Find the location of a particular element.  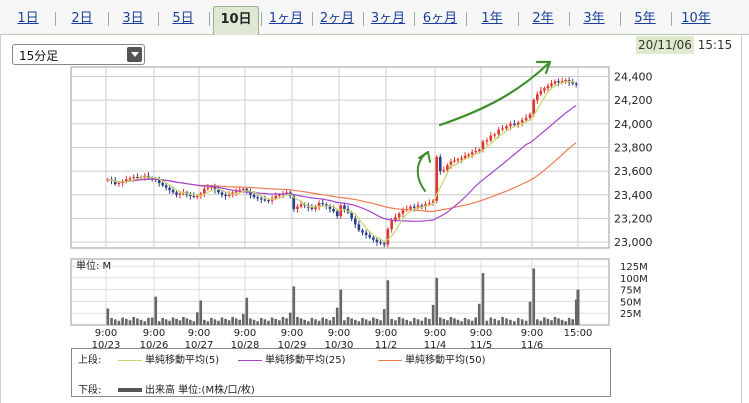

x-tick-time: 15:00 is located at coordinates (578, 333).